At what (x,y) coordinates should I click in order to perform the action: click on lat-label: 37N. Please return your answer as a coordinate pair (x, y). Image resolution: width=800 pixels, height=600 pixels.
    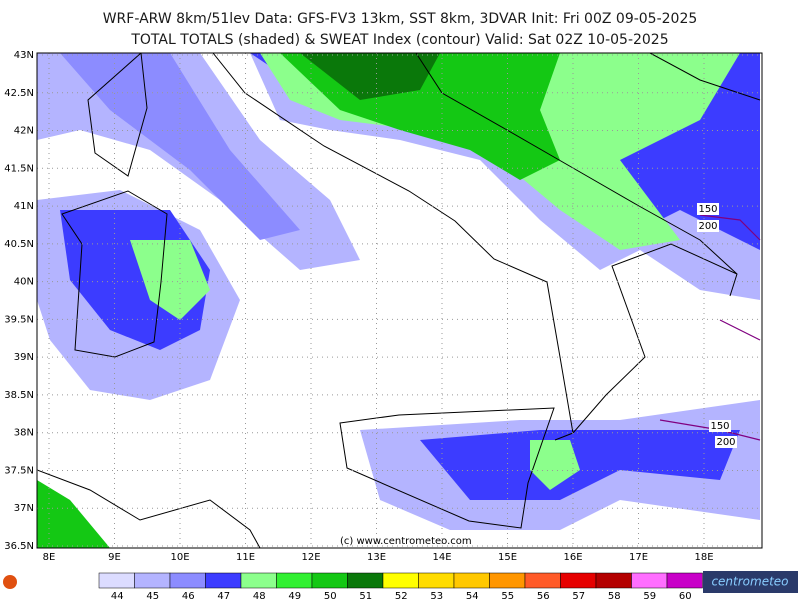
    Looking at the image, I should click on (24, 508).